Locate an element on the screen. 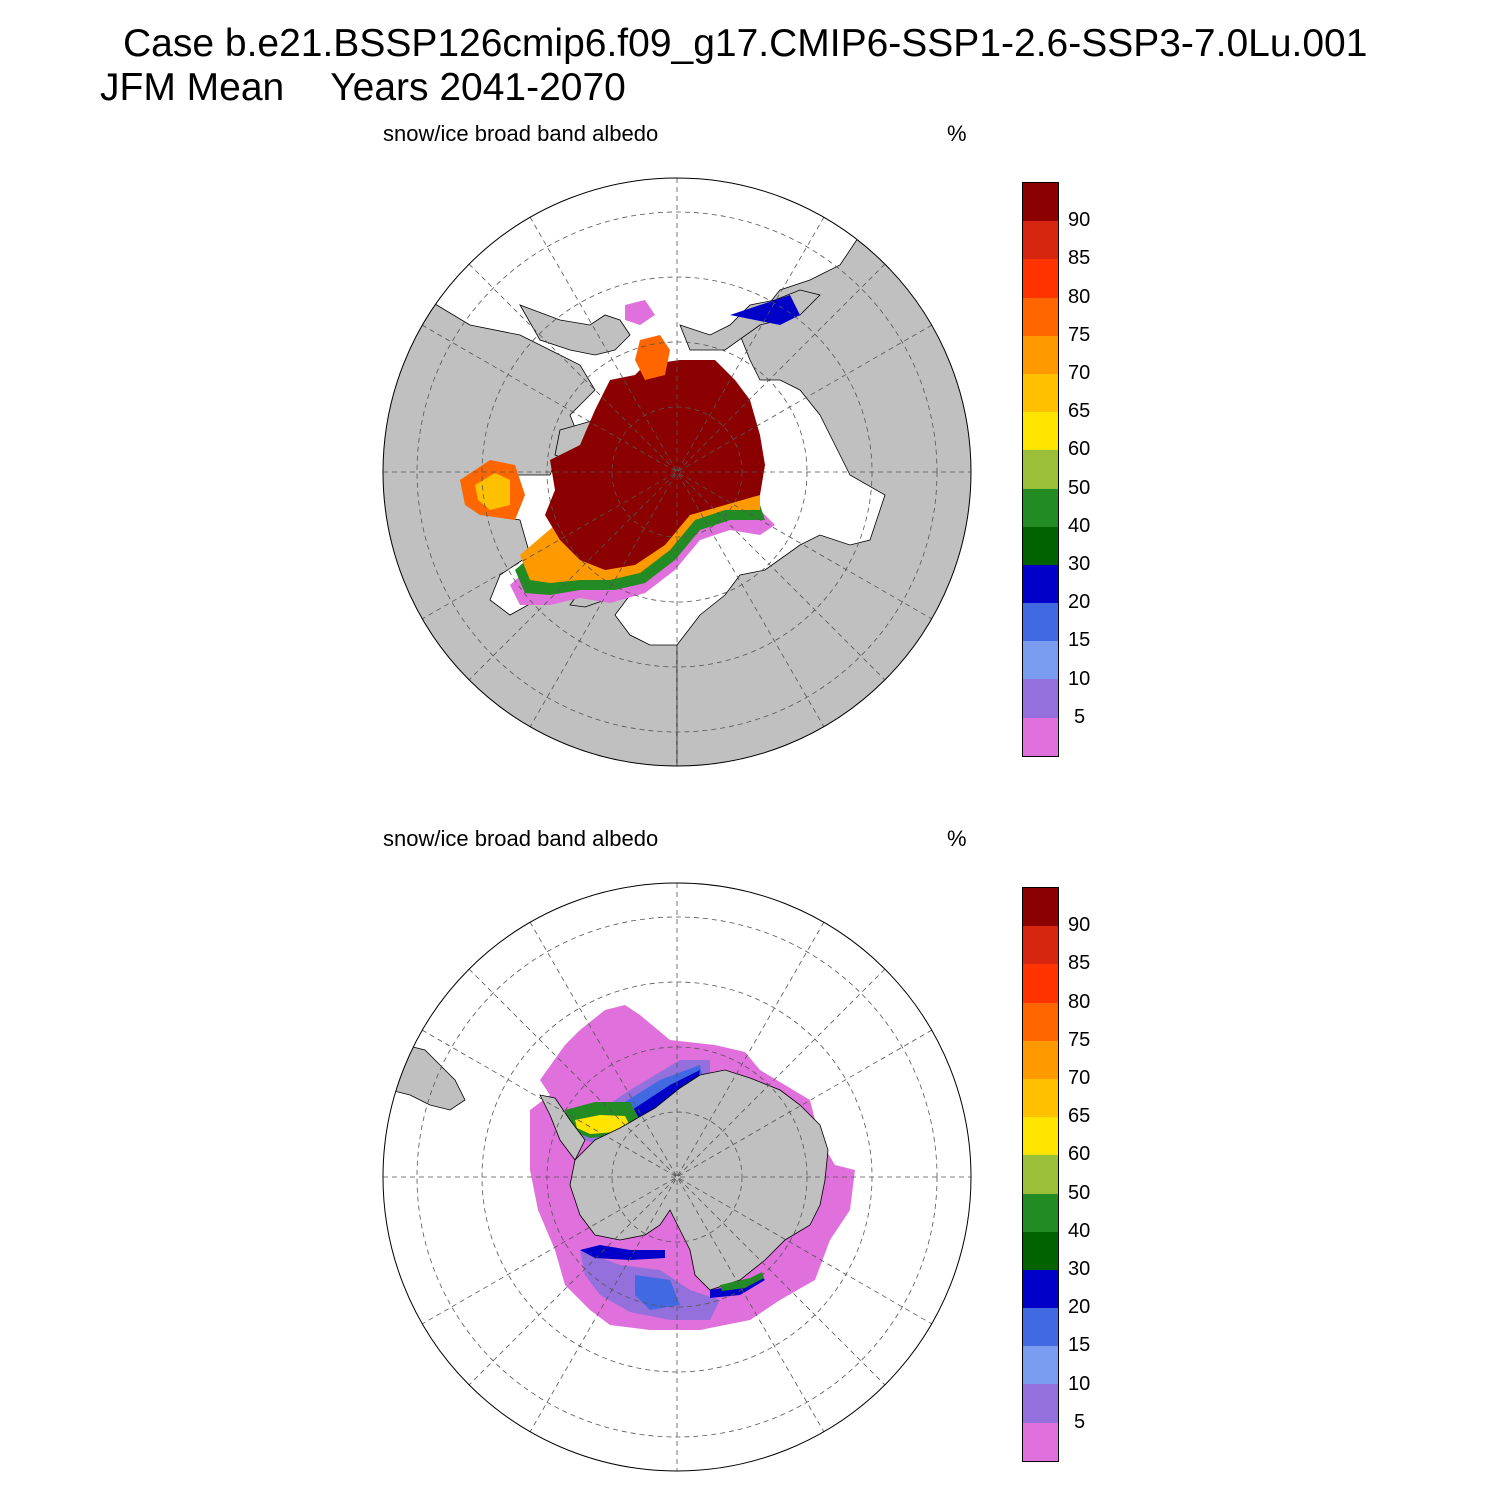  nh-sea-ice-core is located at coordinates (655, 465).